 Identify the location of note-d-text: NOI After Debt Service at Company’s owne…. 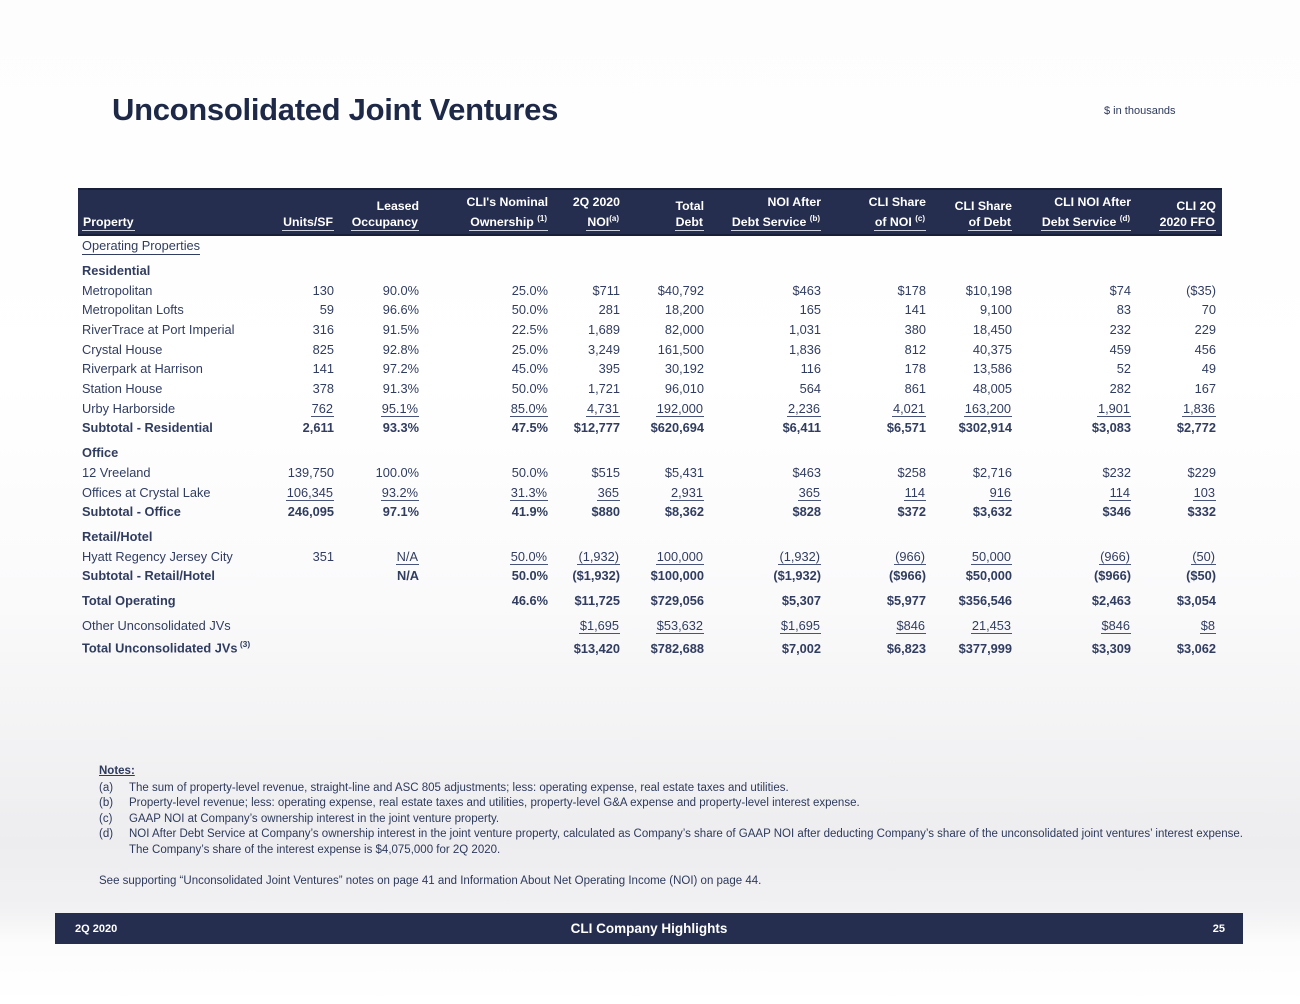
(686, 842).